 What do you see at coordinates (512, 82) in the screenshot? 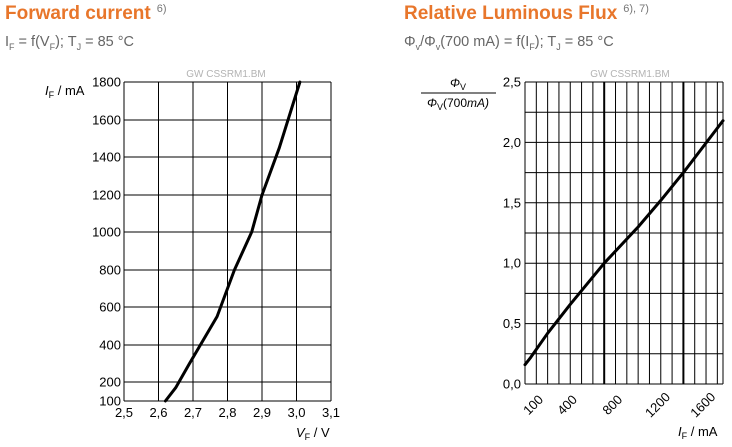
I see `y-tick-label: 2,5` at bounding box center [512, 82].